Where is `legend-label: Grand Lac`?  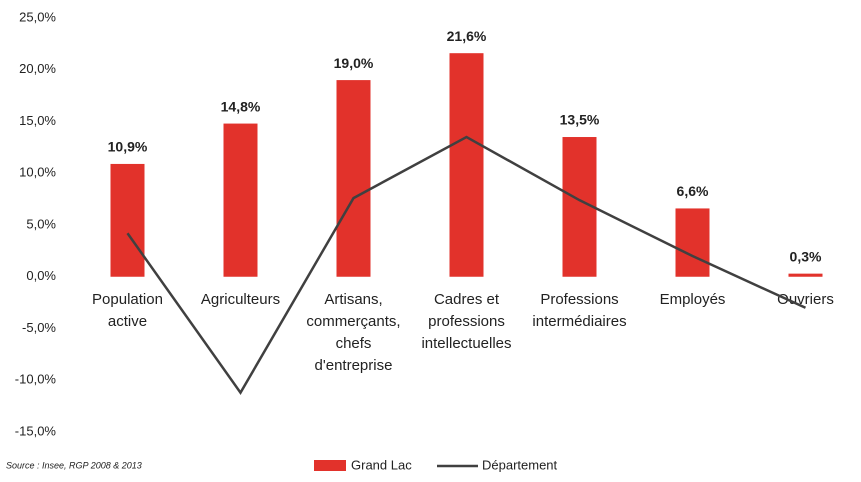 legend-label: Grand Lac is located at coordinates (381, 464).